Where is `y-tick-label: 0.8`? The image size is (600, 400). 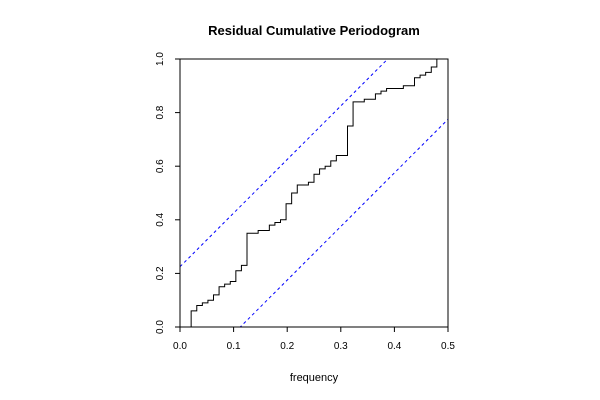 y-tick-label: 0.8 is located at coordinates (160, 112).